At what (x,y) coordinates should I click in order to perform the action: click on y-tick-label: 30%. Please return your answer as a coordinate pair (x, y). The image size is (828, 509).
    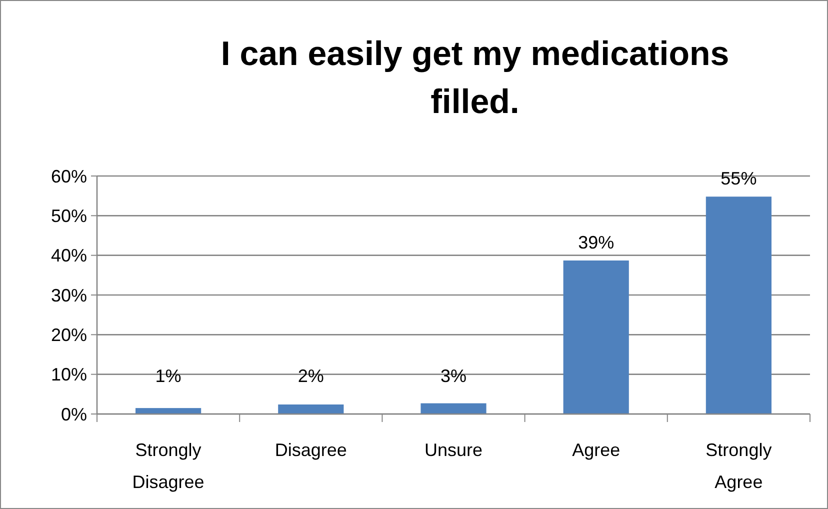
    Looking at the image, I should click on (68, 295).